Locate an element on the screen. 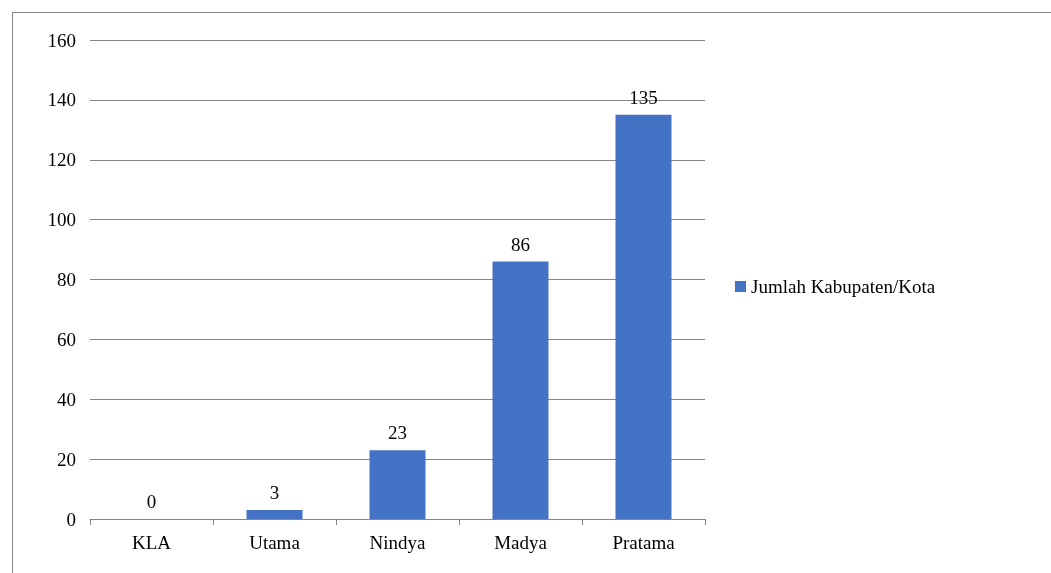 This screenshot has width=1051, height=573. x-tick-label: Utama is located at coordinates (275, 542).